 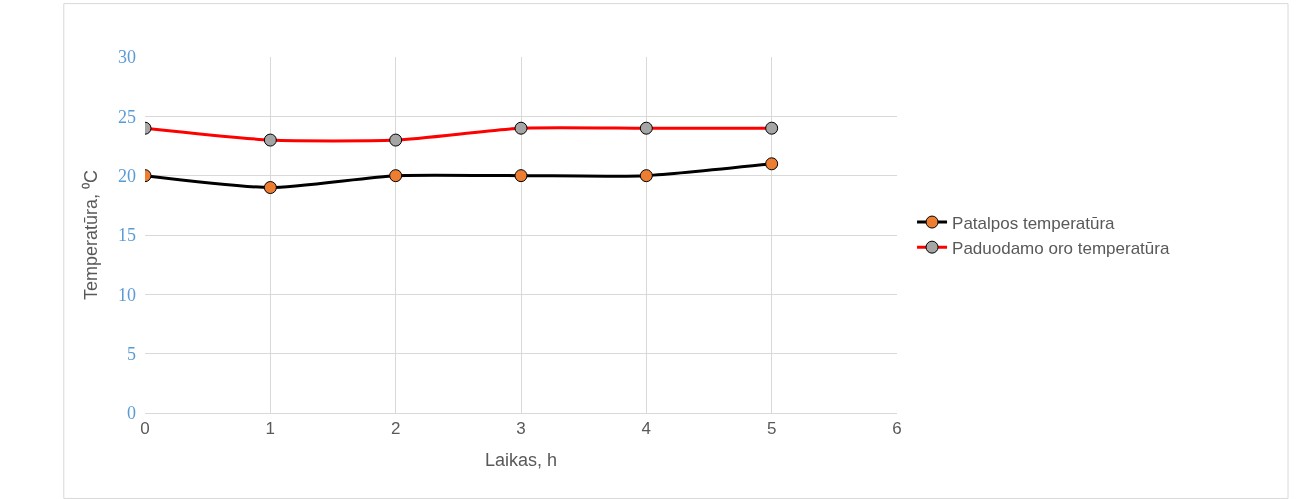 What do you see at coordinates (521, 429) in the screenshot?
I see `x-tick-label: 3` at bounding box center [521, 429].